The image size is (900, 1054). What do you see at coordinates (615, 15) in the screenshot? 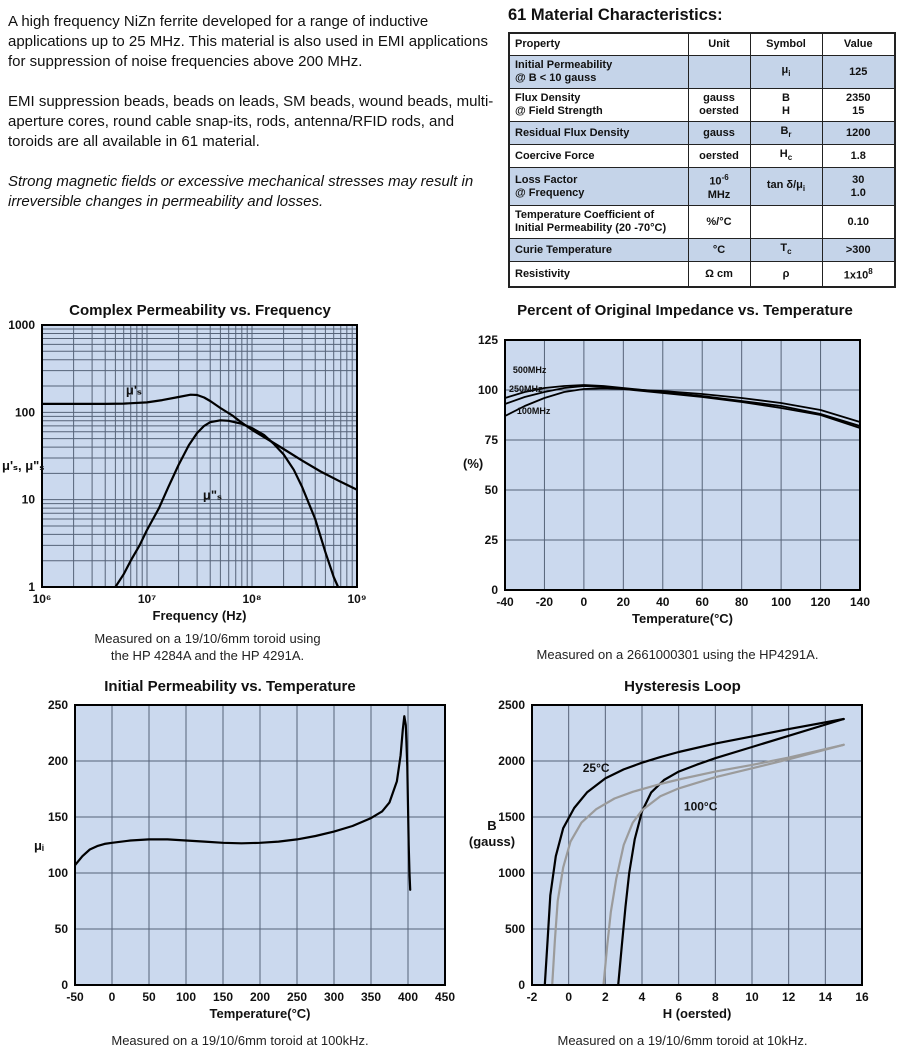
I see `table-title: 61 Material Characteristics:` at bounding box center [615, 15].